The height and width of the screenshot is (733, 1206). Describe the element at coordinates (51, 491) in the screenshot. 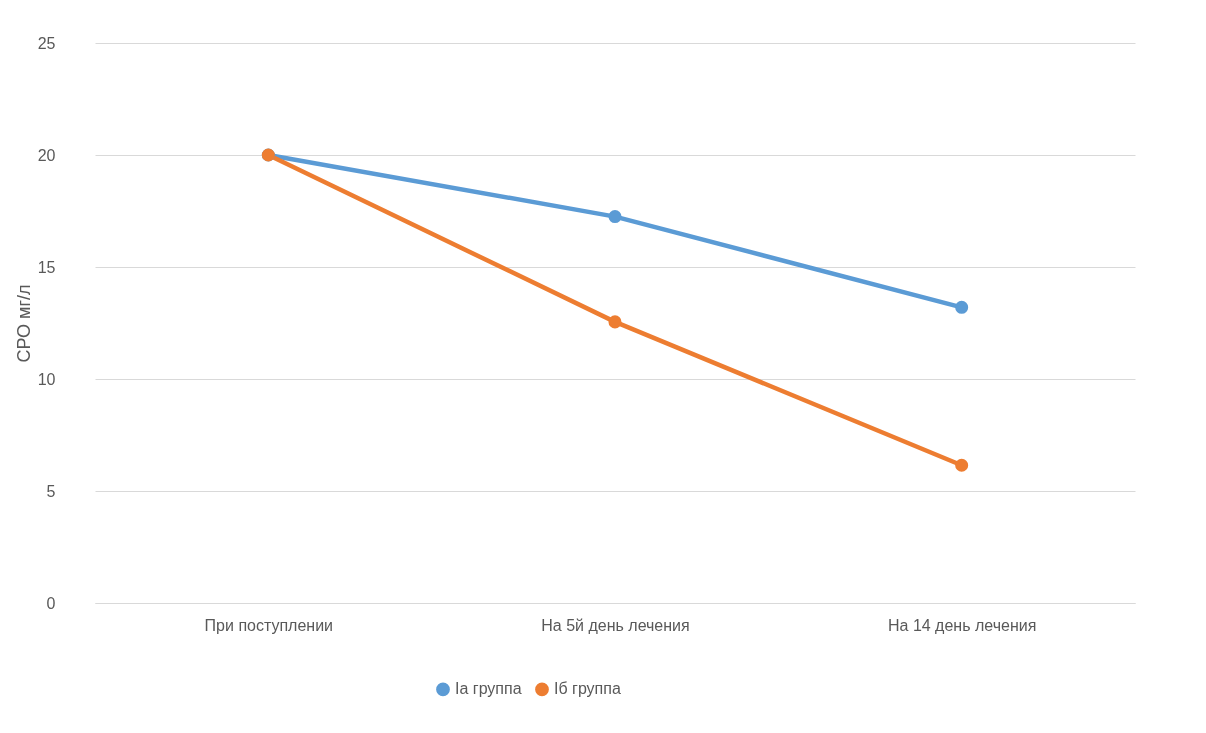

I see `y-tick-label: 5` at that location.